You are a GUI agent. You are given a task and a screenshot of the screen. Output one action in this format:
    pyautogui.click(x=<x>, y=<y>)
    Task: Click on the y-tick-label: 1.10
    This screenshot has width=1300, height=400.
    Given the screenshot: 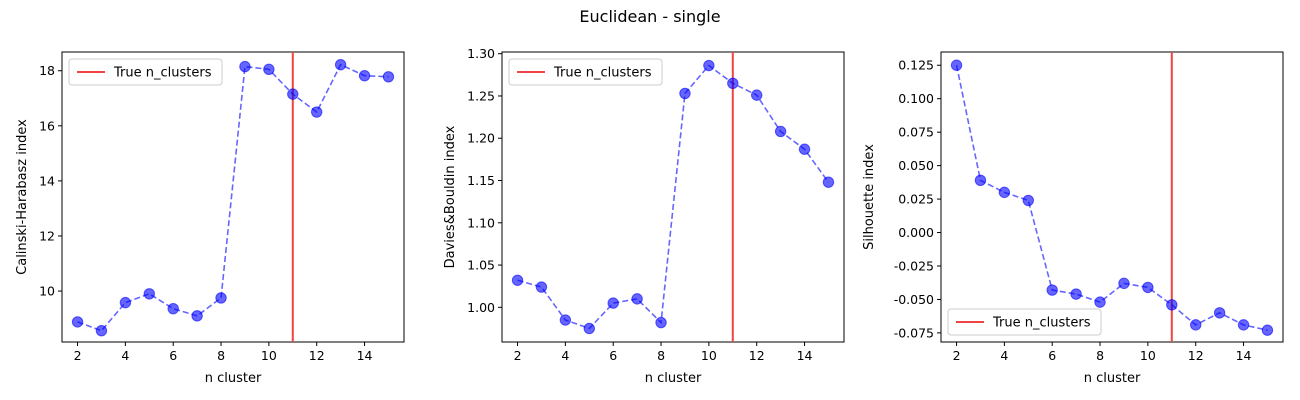 What is the action you would take?
    pyautogui.click(x=481, y=222)
    